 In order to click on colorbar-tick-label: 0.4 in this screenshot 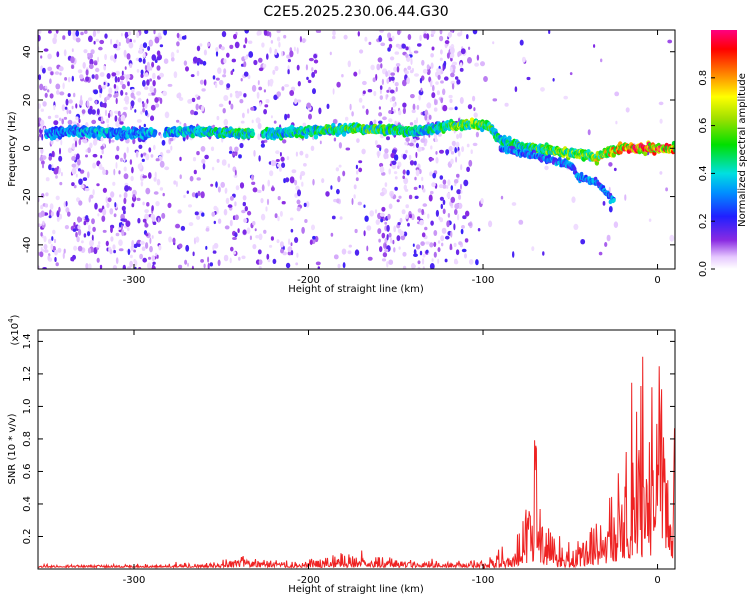, I will do `click(703, 173)`.